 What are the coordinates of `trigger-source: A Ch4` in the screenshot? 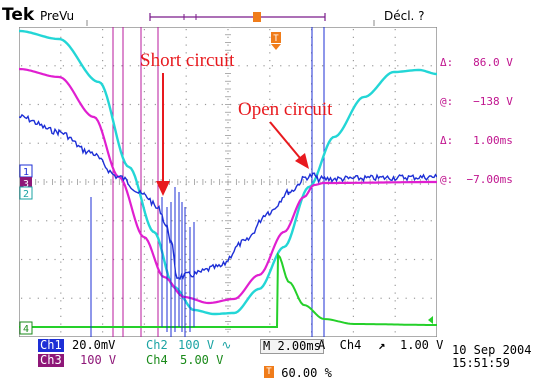 It's located at (340, 345).